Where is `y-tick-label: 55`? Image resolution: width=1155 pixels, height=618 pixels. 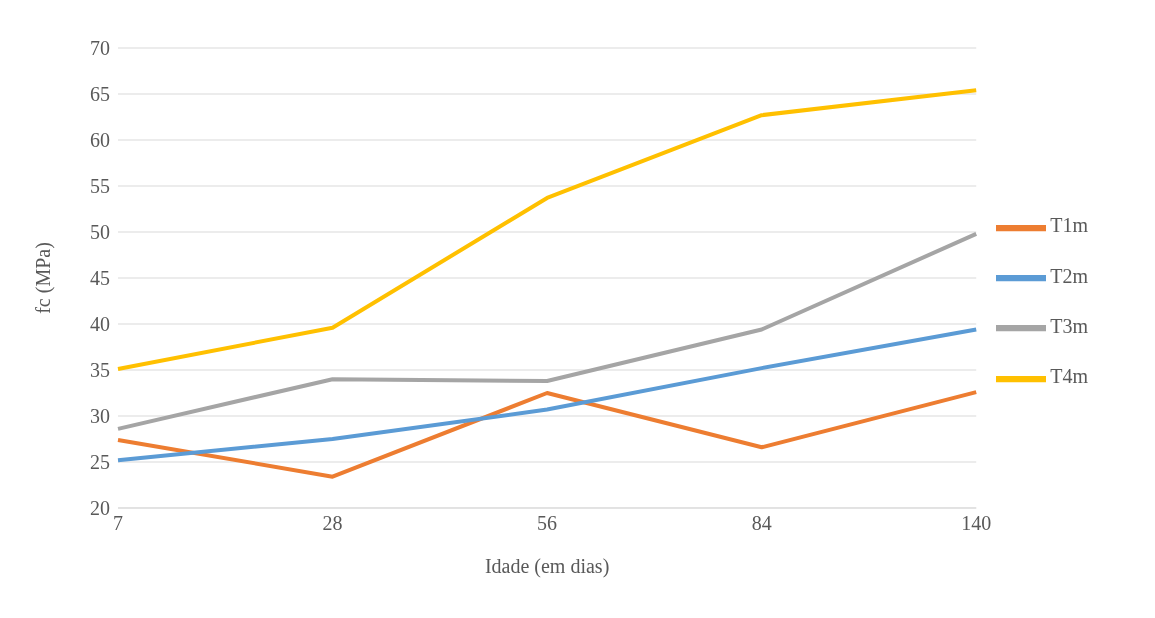 y-tick-label: 55 is located at coordinates (100, 186).